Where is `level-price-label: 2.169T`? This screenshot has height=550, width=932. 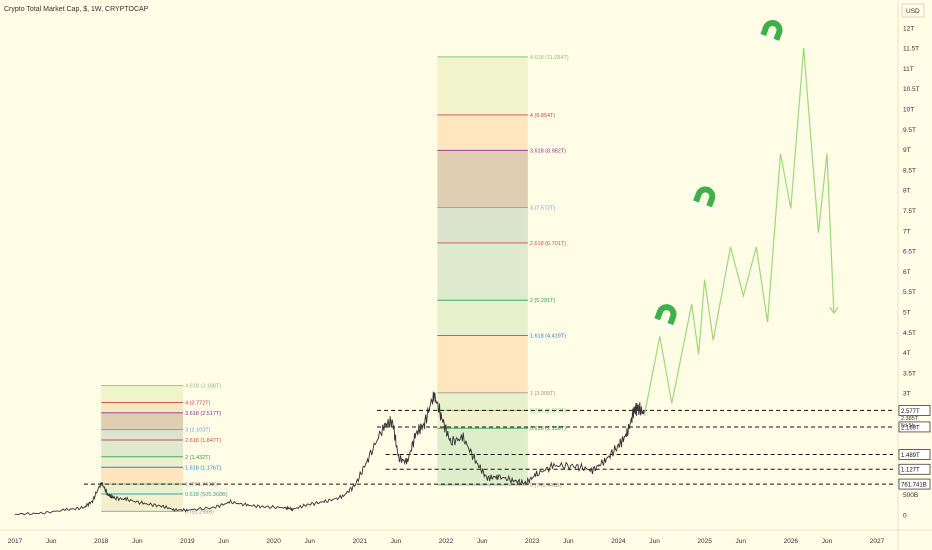
level-price-label: 2.169T is located at coordinates (910, 428).